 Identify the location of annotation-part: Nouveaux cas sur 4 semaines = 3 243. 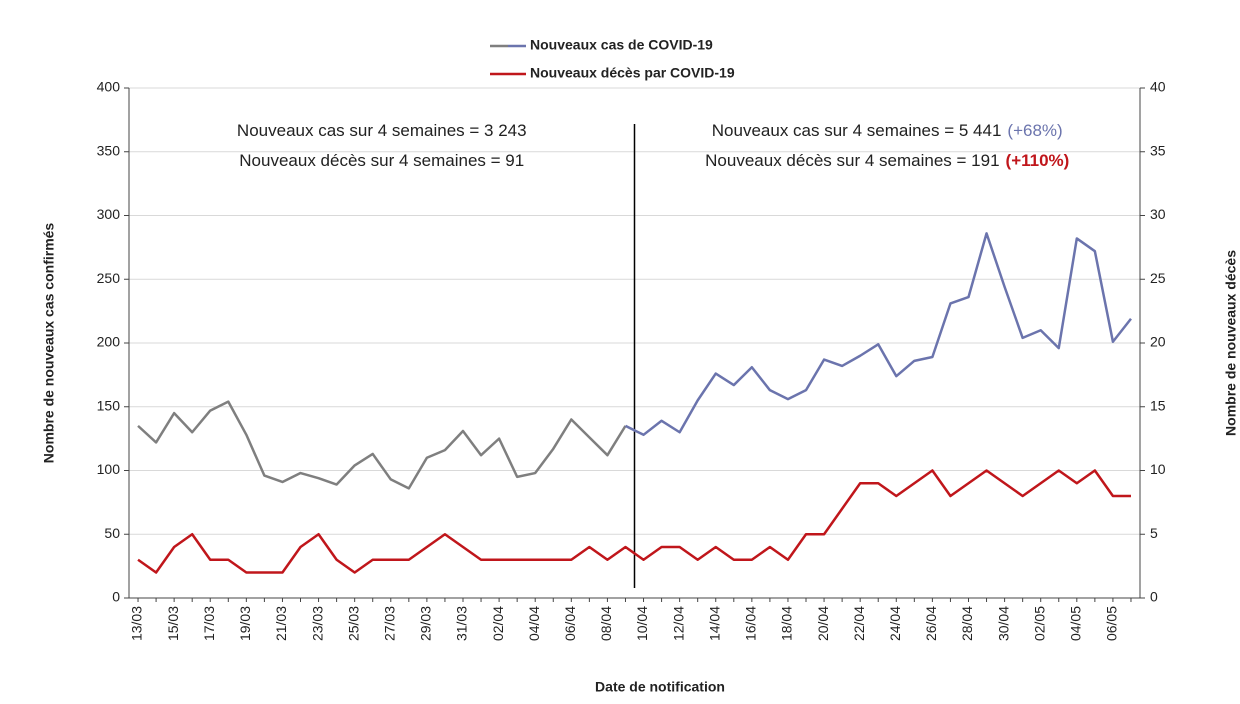
(382, 130).